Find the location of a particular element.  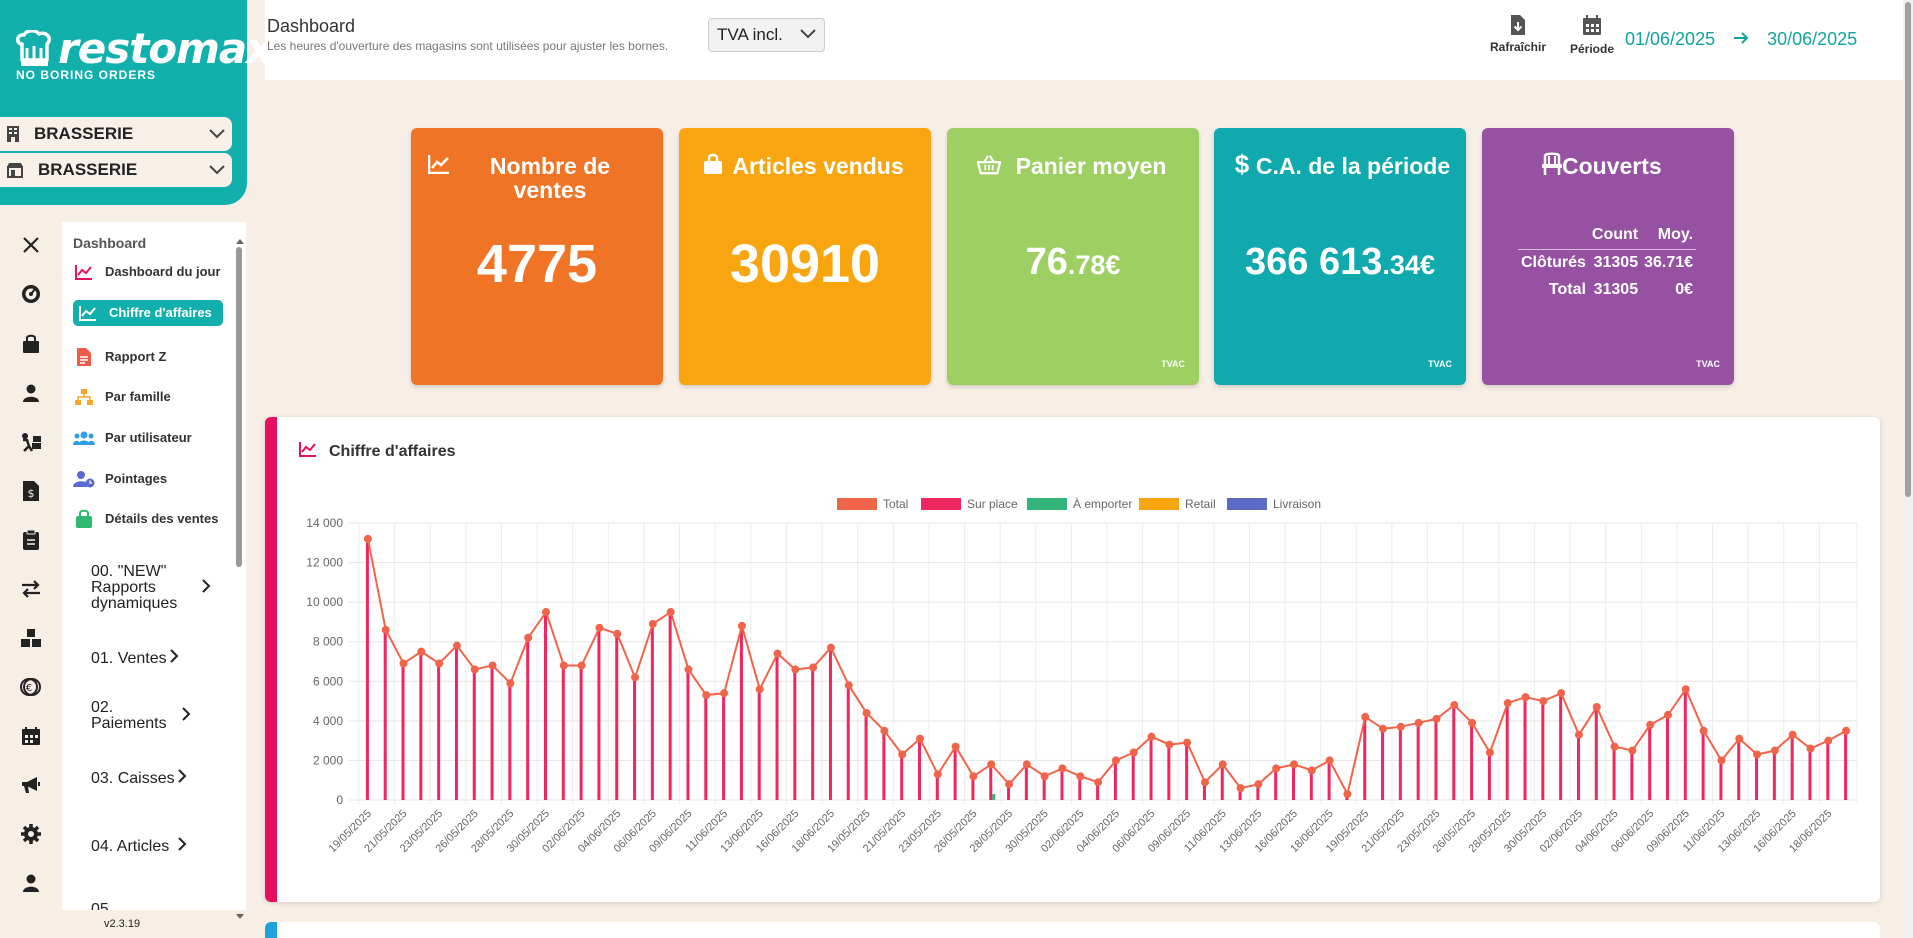

menu-section-title: Dashboard is located at coordinates (110, 243).